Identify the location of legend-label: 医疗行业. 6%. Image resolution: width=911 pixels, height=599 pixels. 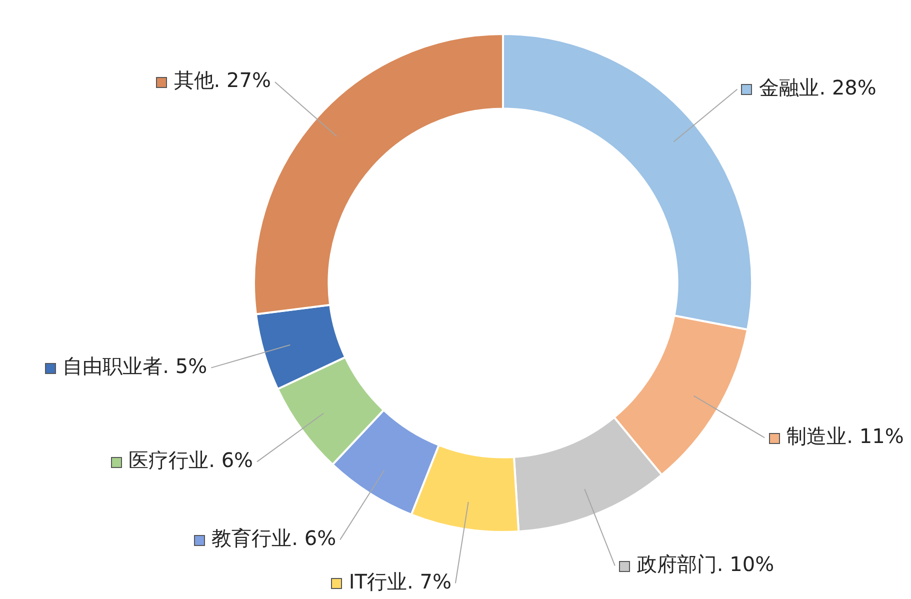
(191, 460).